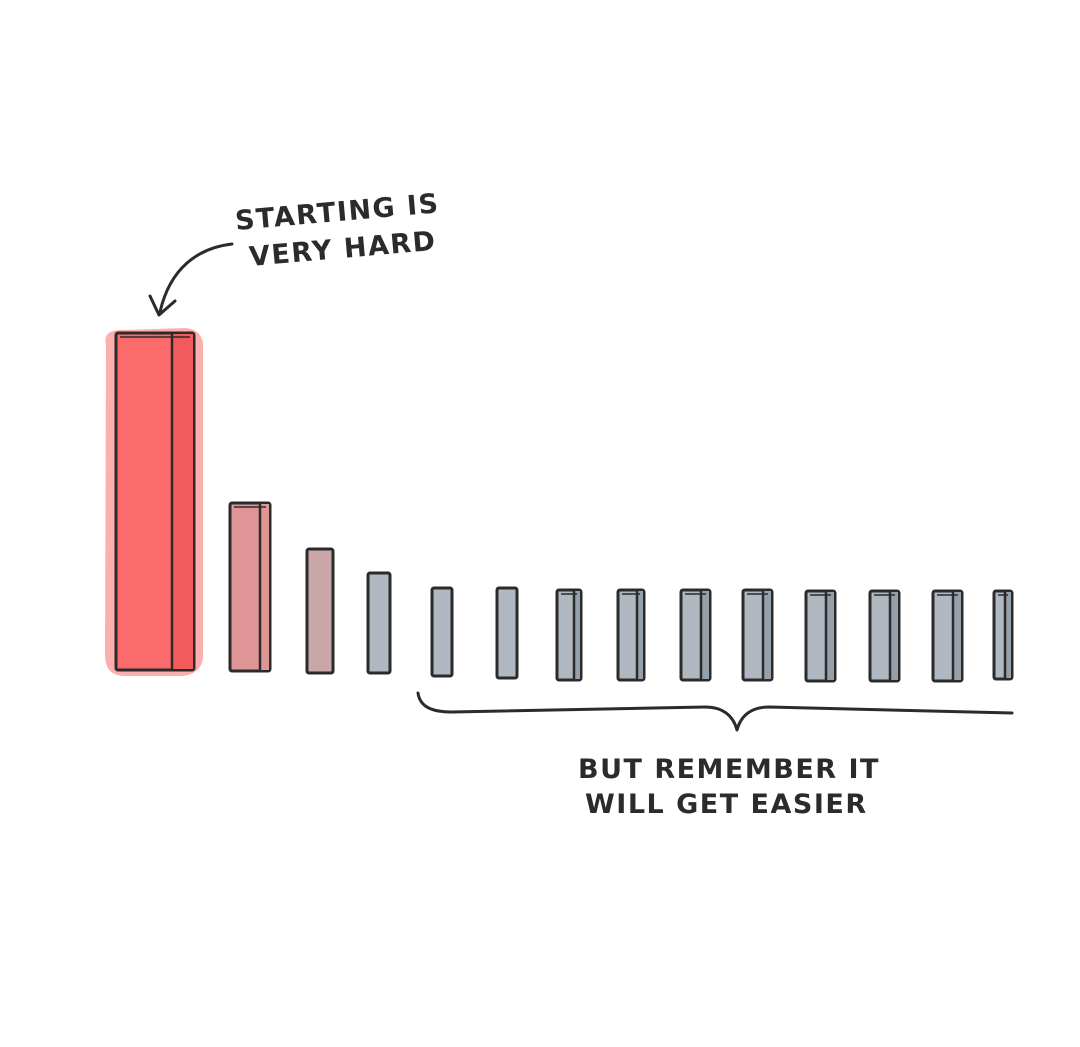  What do you see at coordinates (191, 279) in the screenshot?
I see `curved-arrow-icon` at bounding box center [191, 279].